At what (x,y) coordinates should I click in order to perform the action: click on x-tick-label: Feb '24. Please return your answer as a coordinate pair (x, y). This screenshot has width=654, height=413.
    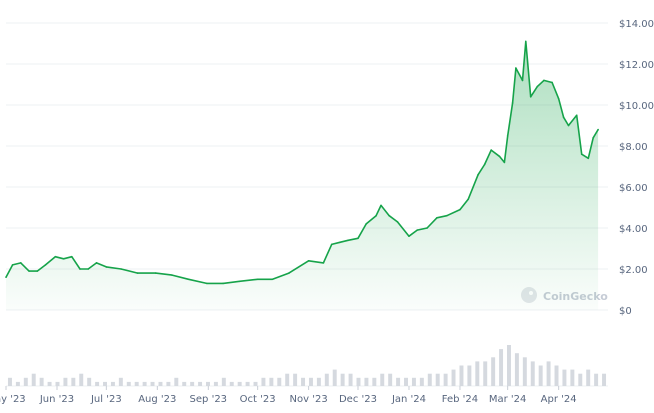
    Looking at the image, I should click on (460, 399).